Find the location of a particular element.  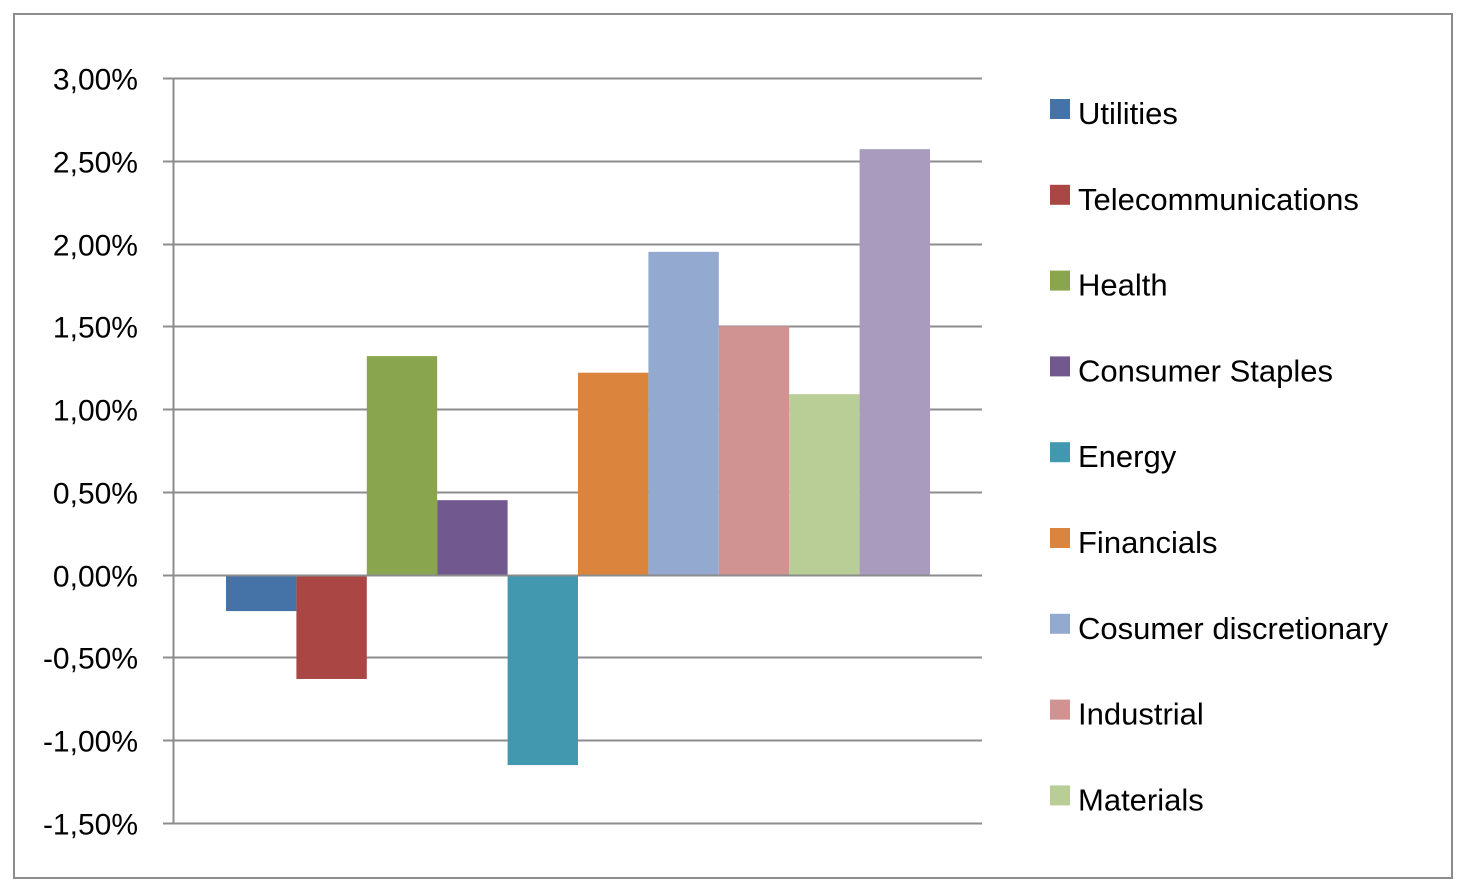

legend-label: Health is located at coordinates (1123, 285).